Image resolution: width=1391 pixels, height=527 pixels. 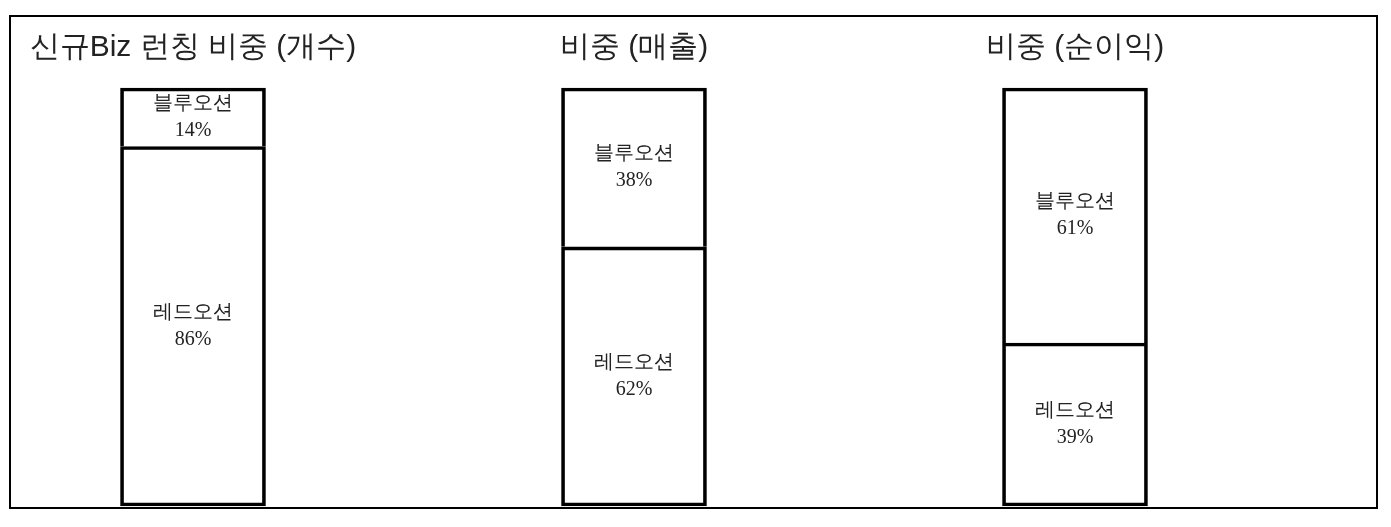 I want to click on data-label: 62%, so click(x=634, y=388).